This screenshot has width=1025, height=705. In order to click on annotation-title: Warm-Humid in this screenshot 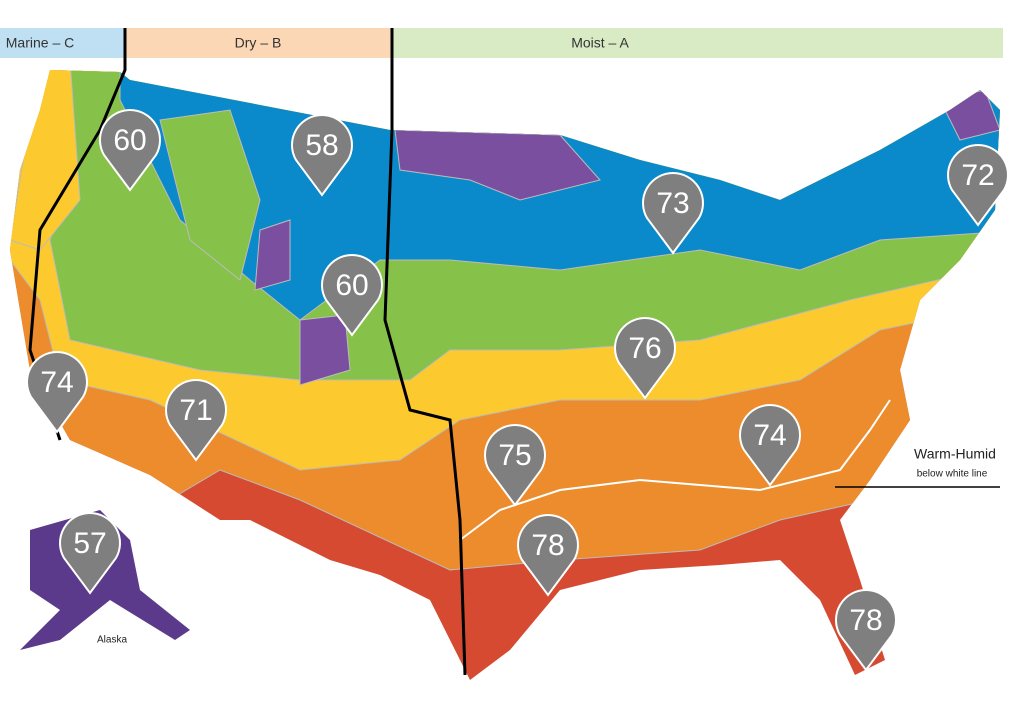, I will do `click(955, 454)`.